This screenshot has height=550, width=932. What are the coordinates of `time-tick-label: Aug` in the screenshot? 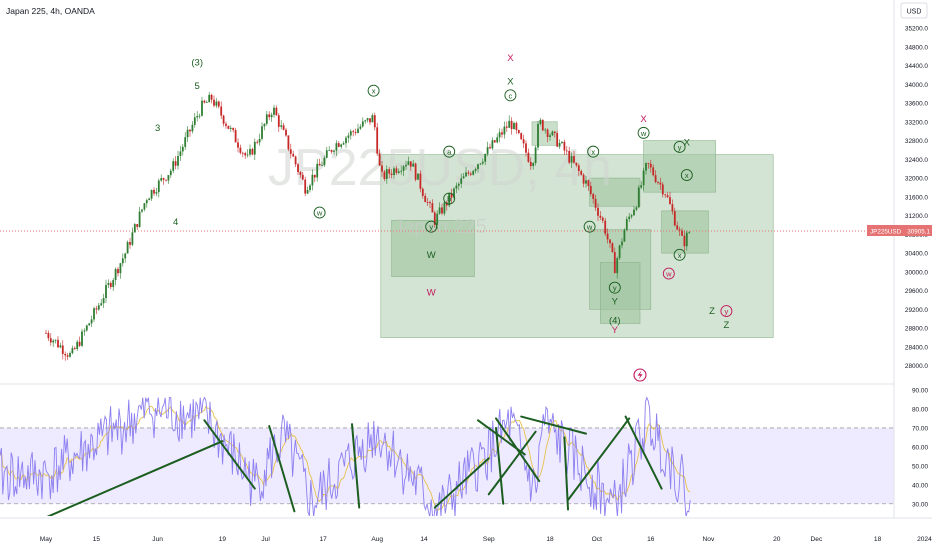 It's located at (377, 539).